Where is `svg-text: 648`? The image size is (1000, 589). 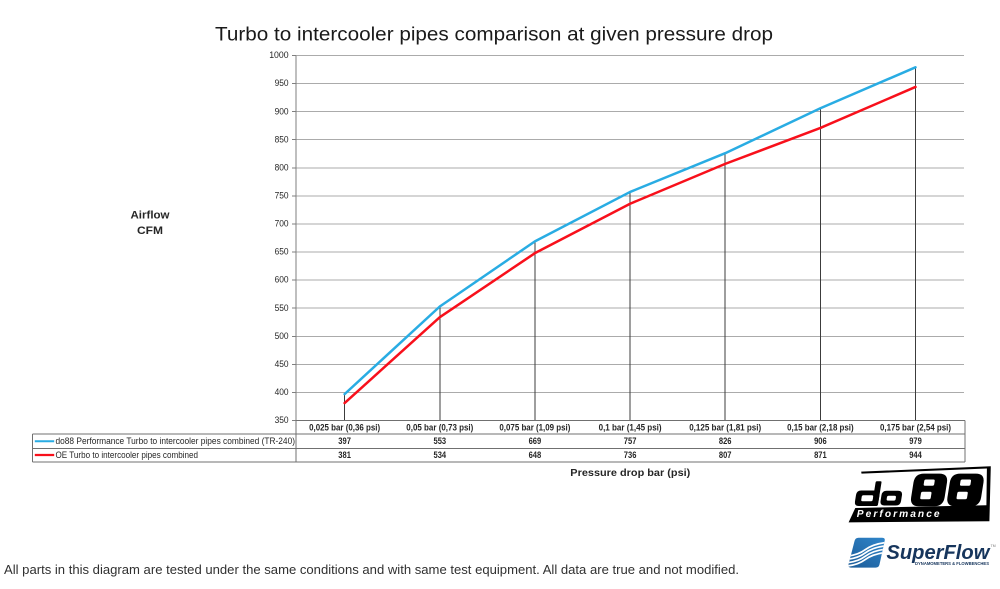
svg-text: 648 is located at coordinates (535, 455).